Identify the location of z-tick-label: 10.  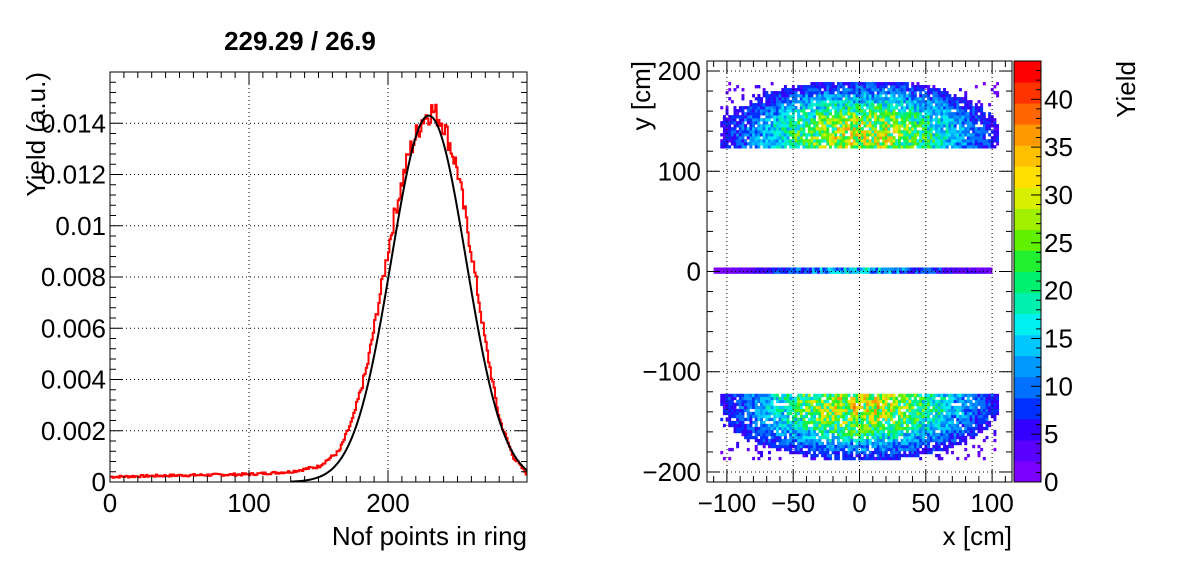
(1058, 386).